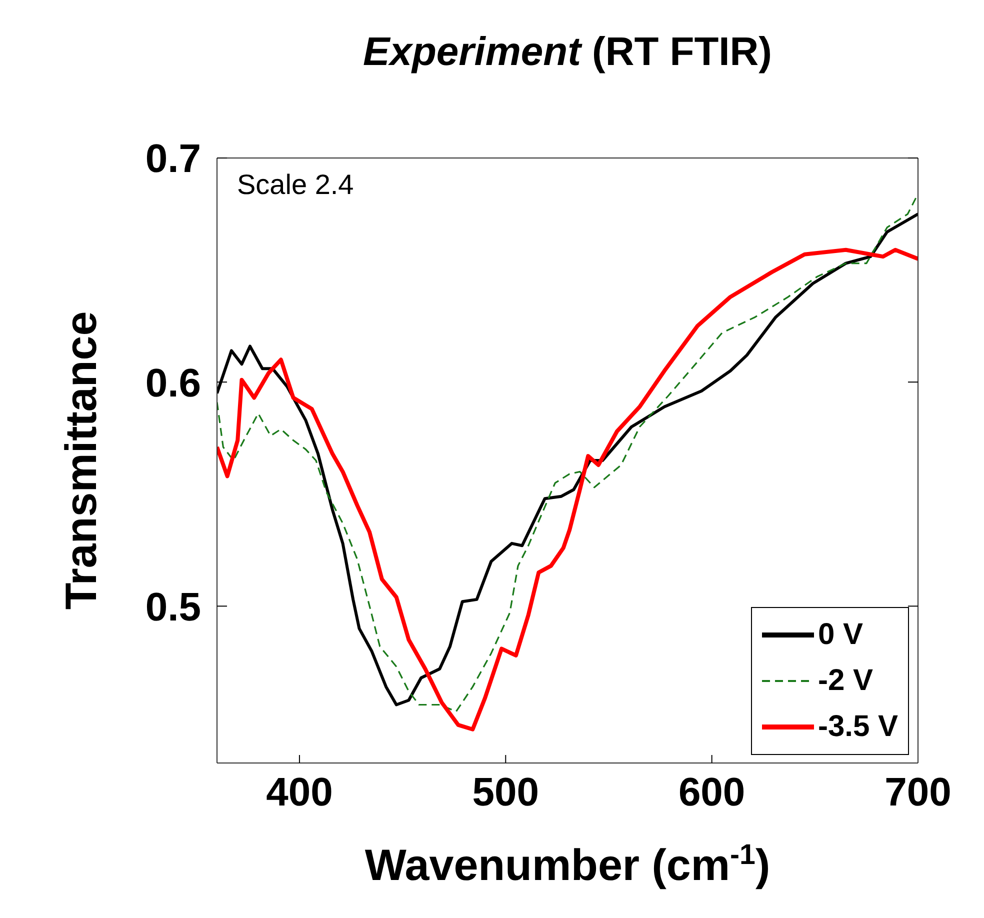 The image size is (984, 918). What do you see at coordinates (840, 635) in the screenshot?
I see `legend-label: 0 V` at bounding box center [840, 635].